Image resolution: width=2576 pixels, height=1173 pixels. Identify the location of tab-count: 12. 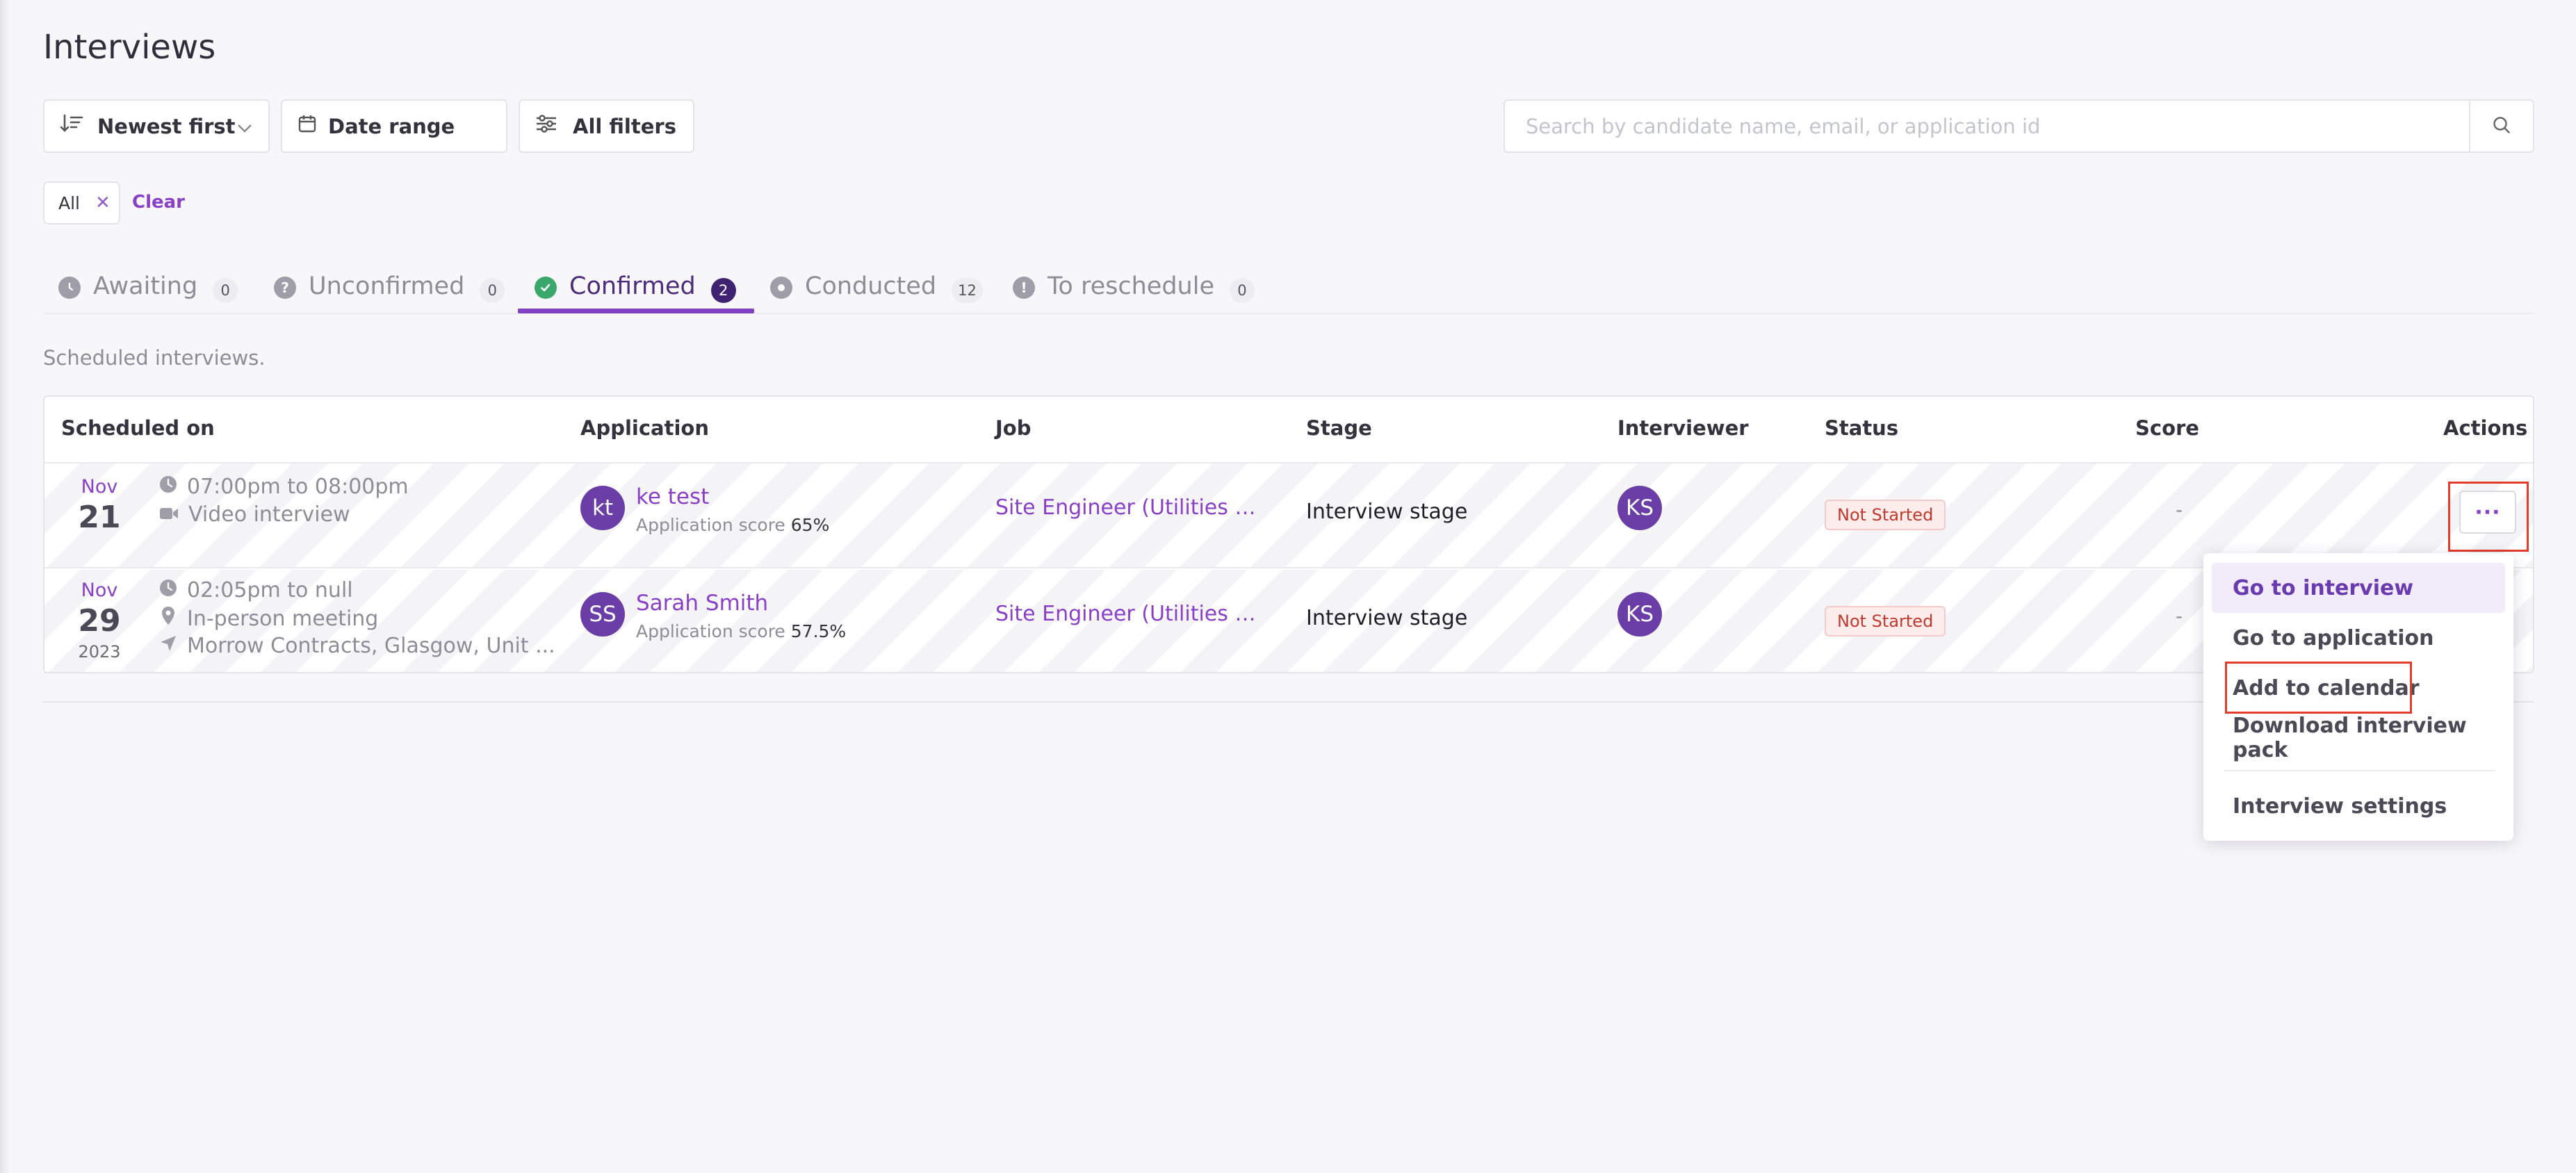
(967, 290).